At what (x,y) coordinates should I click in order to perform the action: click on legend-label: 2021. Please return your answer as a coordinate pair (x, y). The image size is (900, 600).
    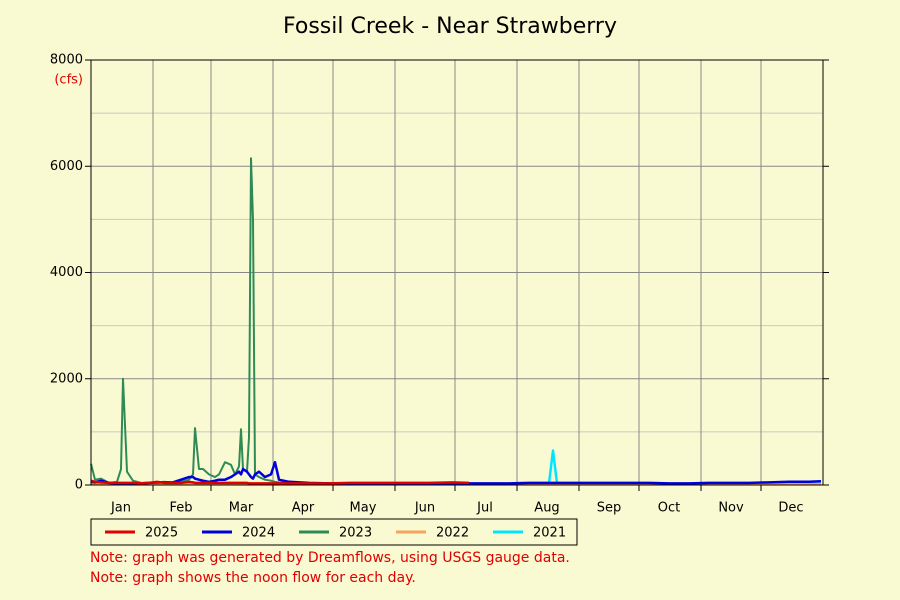
    Looking at the image, I should click on (549, 533).